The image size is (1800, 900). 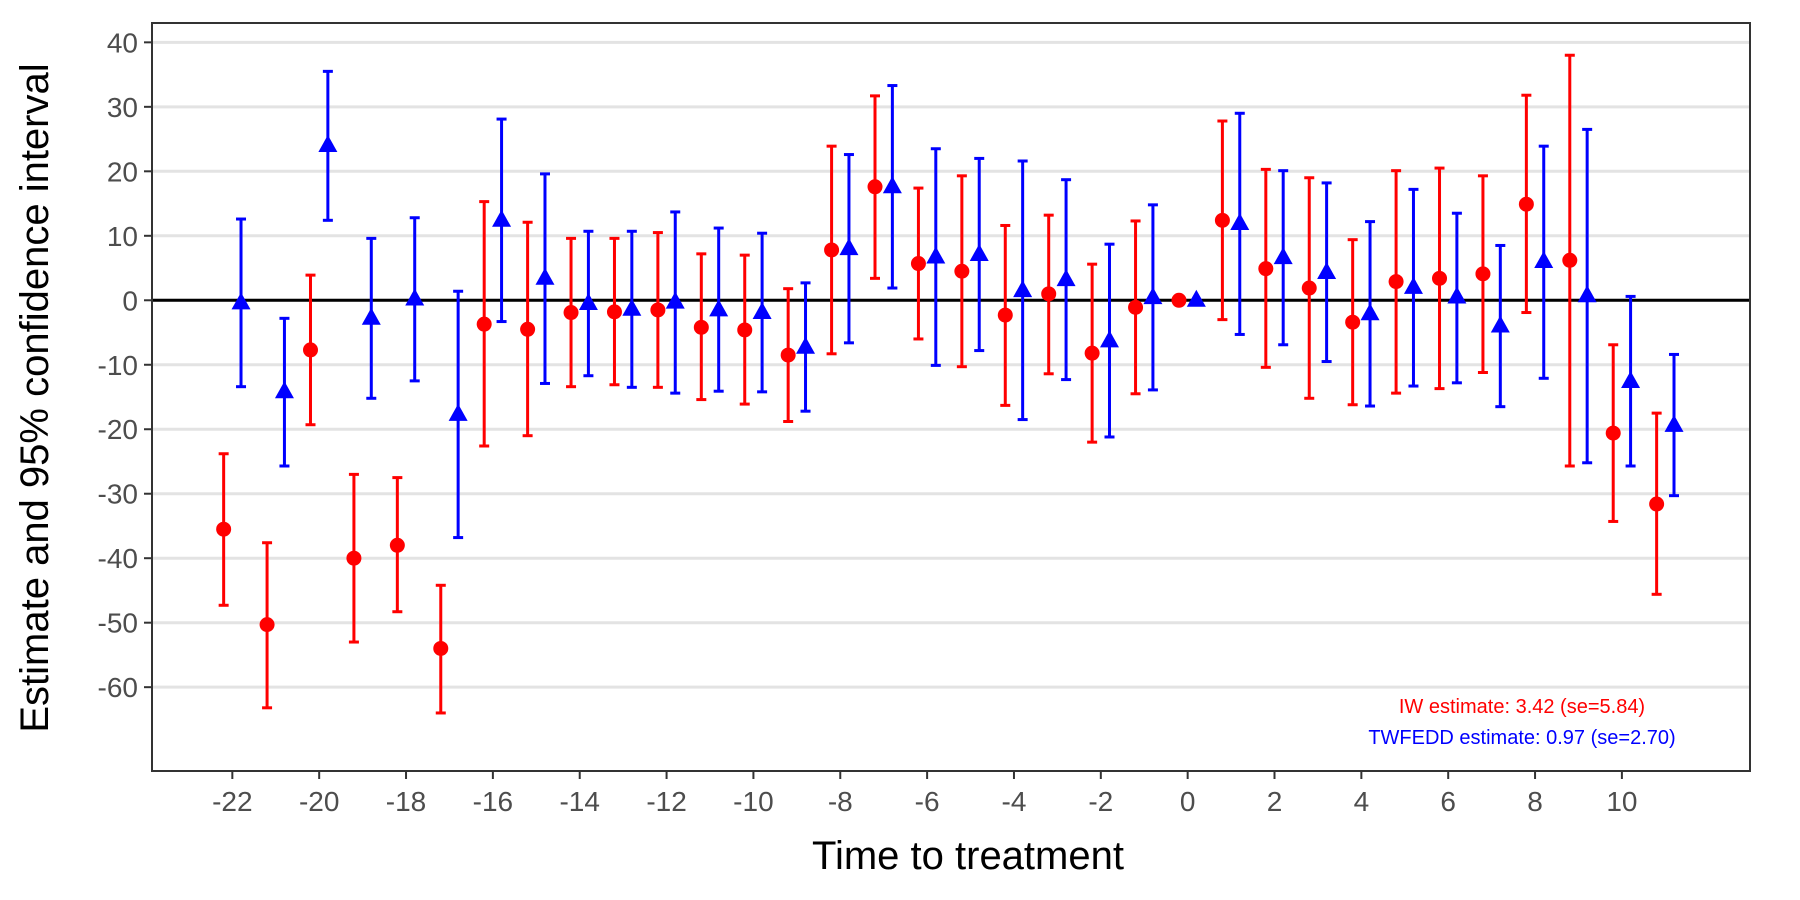 What do you see at coordinates (666, 801) in the screenshot?
I see `x-tick-label: -12` at bounding box center [666, 801].